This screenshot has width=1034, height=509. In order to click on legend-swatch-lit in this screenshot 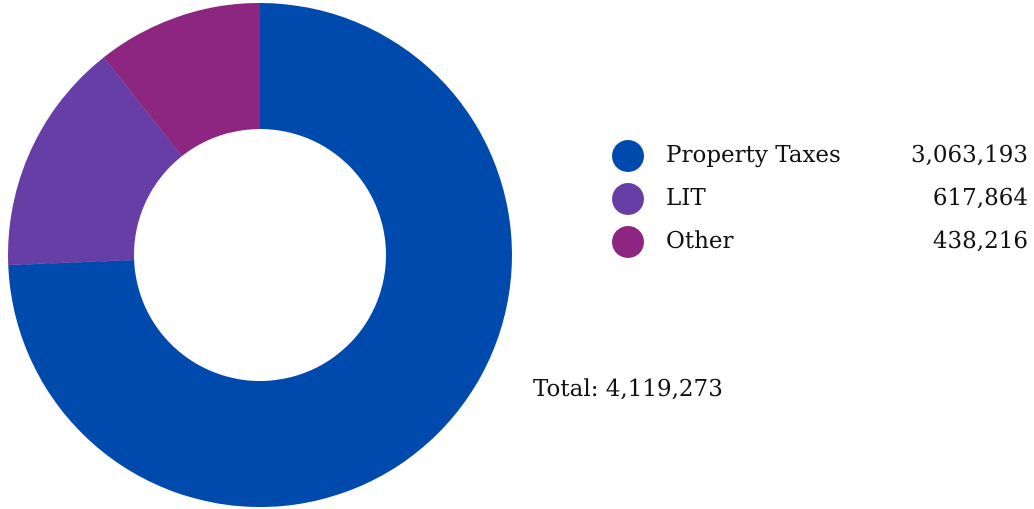, I will do `click(628, 199)`.